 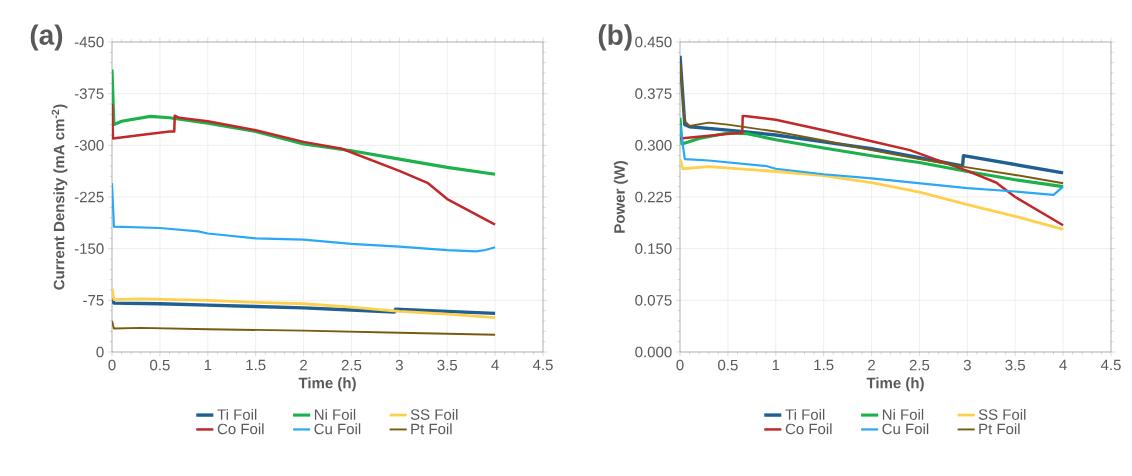 I want to click on y-tick-label: 0.150, so click(x=653, y=248).